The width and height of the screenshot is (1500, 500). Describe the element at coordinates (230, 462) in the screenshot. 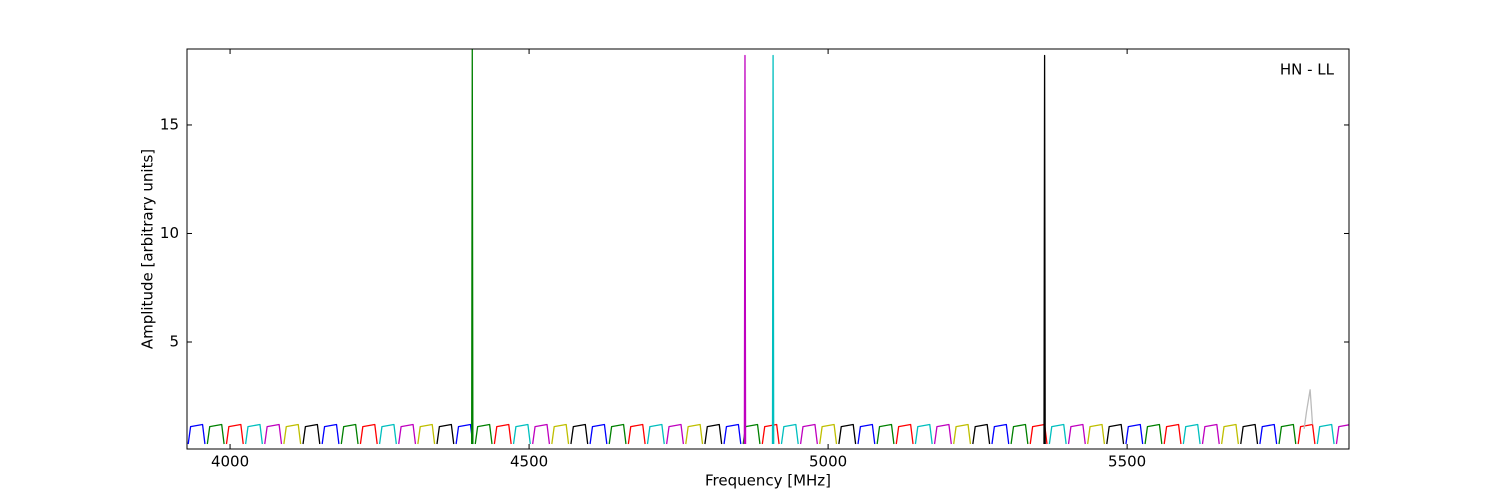

I see `x-tick-label: 4000` at that location.